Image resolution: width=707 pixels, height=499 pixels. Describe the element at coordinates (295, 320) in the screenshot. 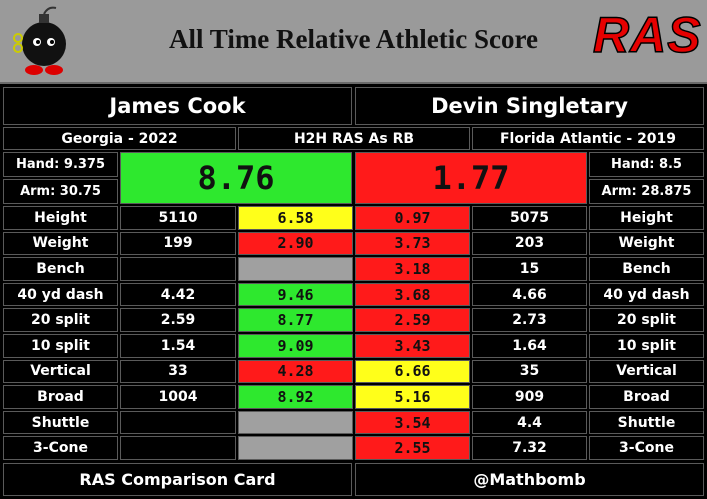

I see `stat-score: 8.77` at that location.